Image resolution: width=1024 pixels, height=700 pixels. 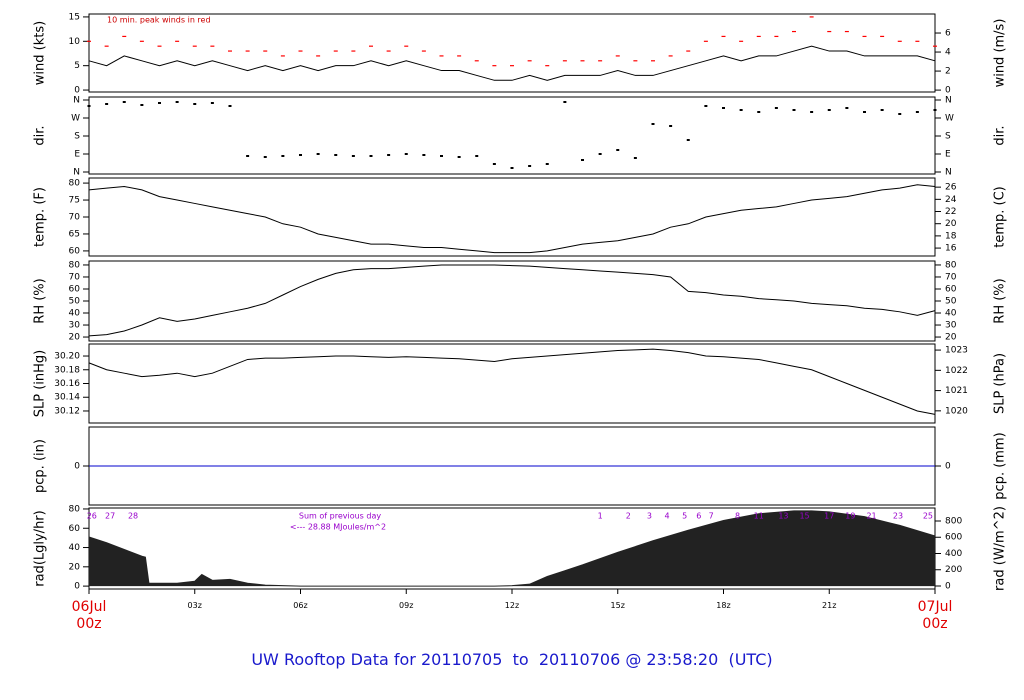 What do you see at coordinates (67, 384) in the screenshot?
I see `y-tick-label: 30.16` at bounding box center [67, 384].